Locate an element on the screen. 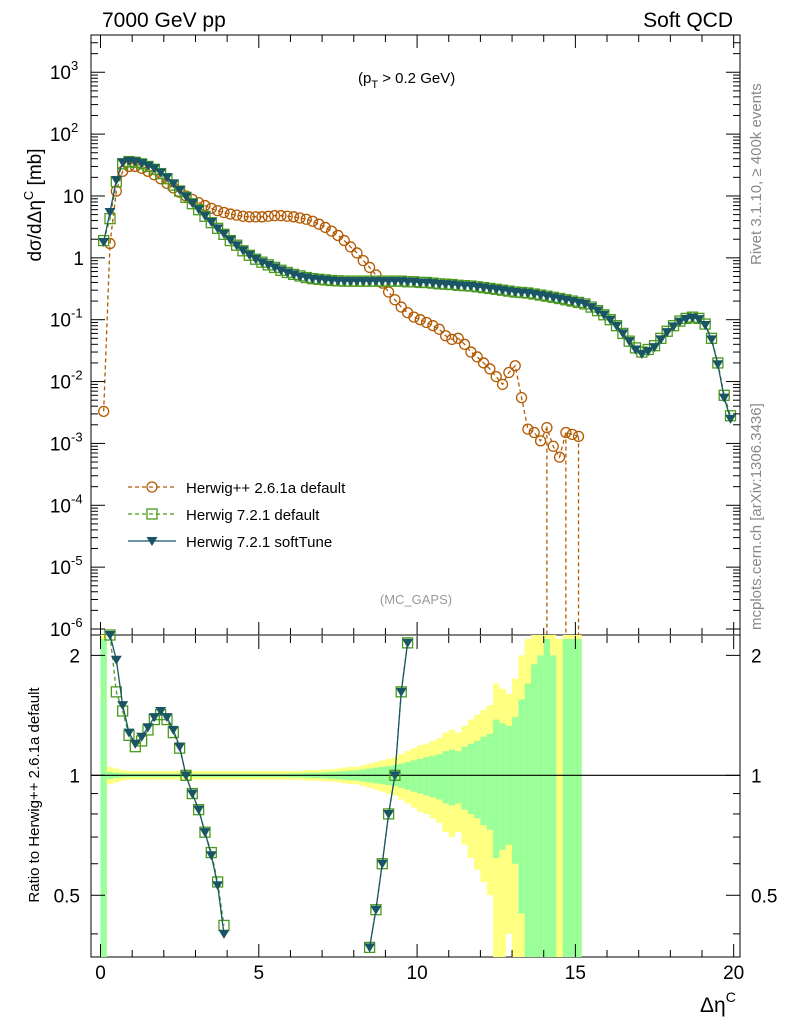 Image resolution: width=786 pixels, height=1024 pixels. ratio-series-layer is located at coordinates (259, 791).